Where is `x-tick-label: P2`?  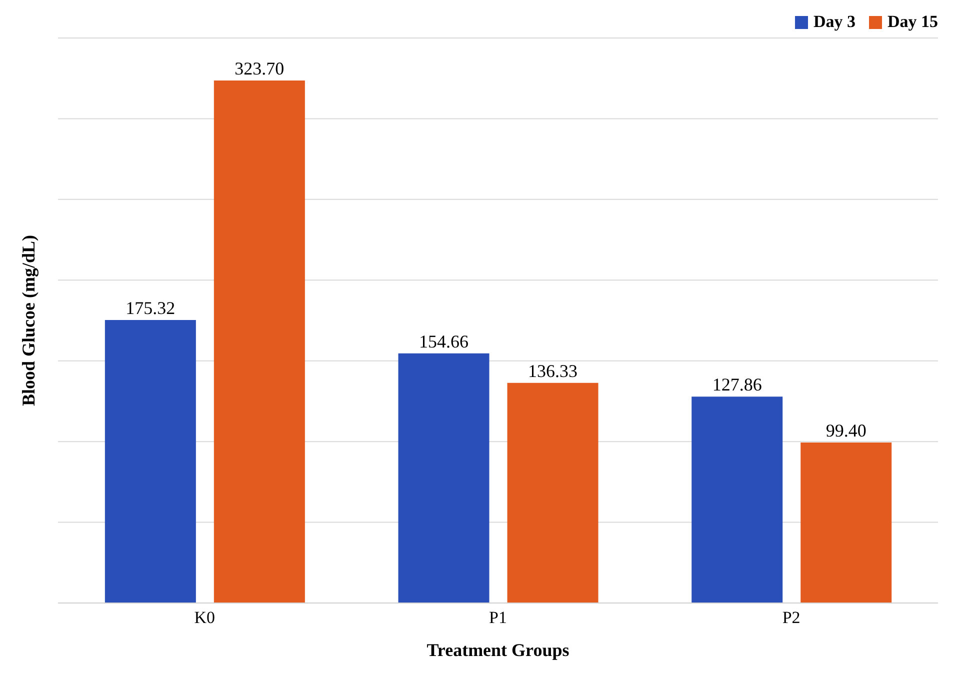 x-tick-label: P2 is located at coordinates (791, 618).